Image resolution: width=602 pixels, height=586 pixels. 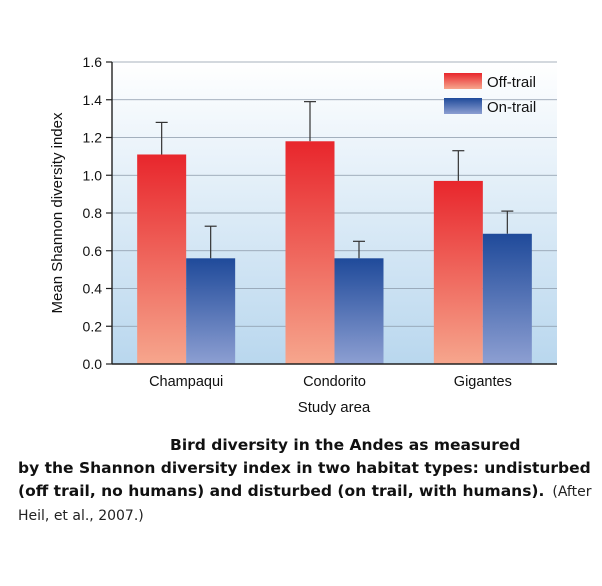 What do you see at coordinates (511, 107) in the screenshot?
I see `legend-label: On-trail` at bounding box center [511, 107].